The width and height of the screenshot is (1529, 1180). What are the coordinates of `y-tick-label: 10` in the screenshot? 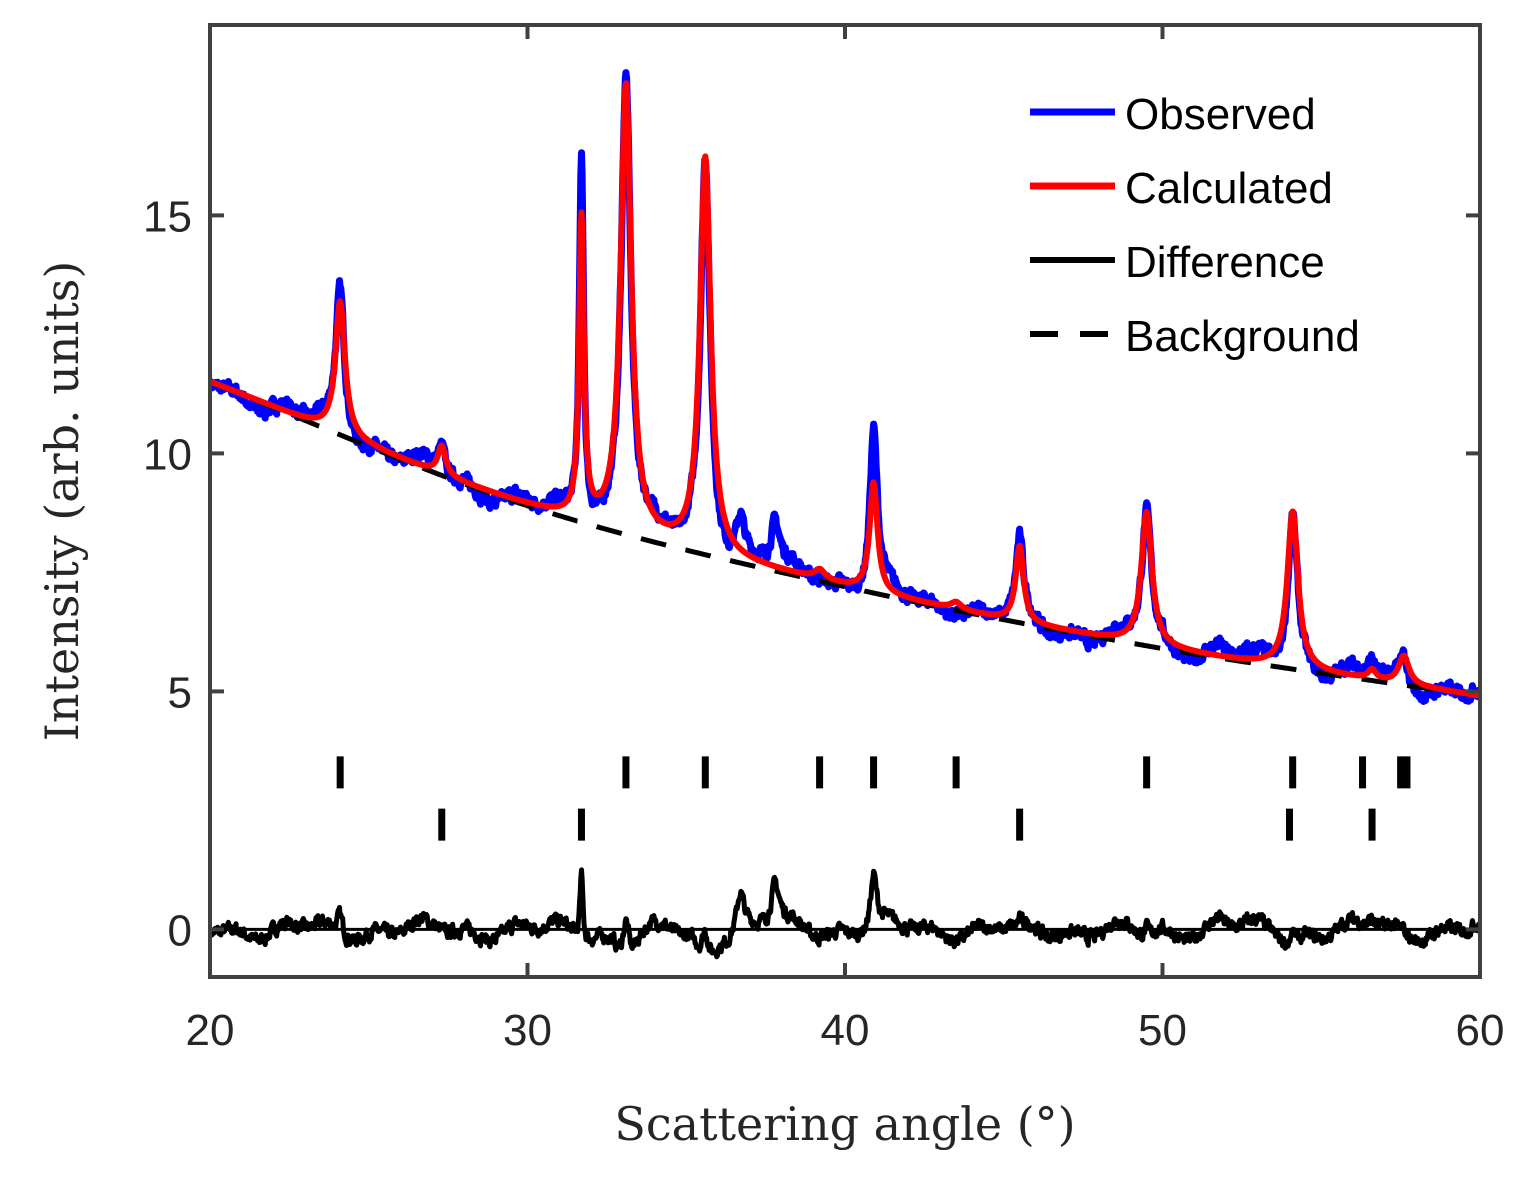 It's located at (167, 454).